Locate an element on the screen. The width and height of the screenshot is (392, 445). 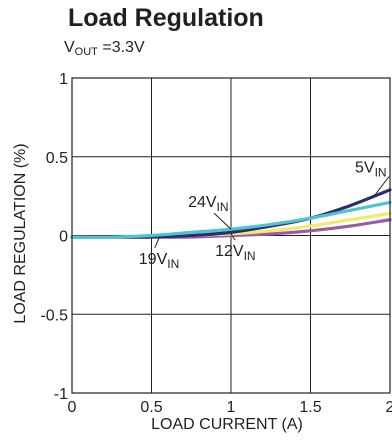
subtitle-suffix: =3.3V is located at coordinates (121, 47).